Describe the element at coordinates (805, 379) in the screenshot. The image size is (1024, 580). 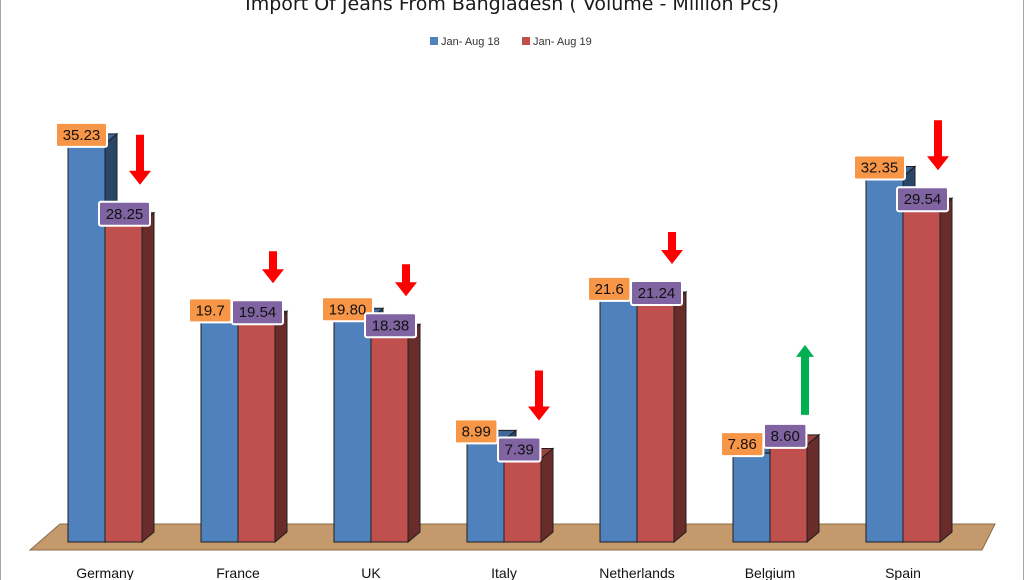
I see `trend-up-arrow-icon` at that location.